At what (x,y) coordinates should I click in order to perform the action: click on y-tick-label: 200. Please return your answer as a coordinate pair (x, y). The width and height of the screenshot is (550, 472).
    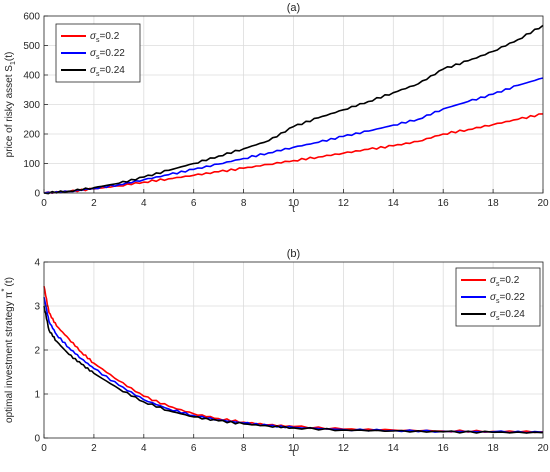
    Looking at the image, I should click on (31, 135).